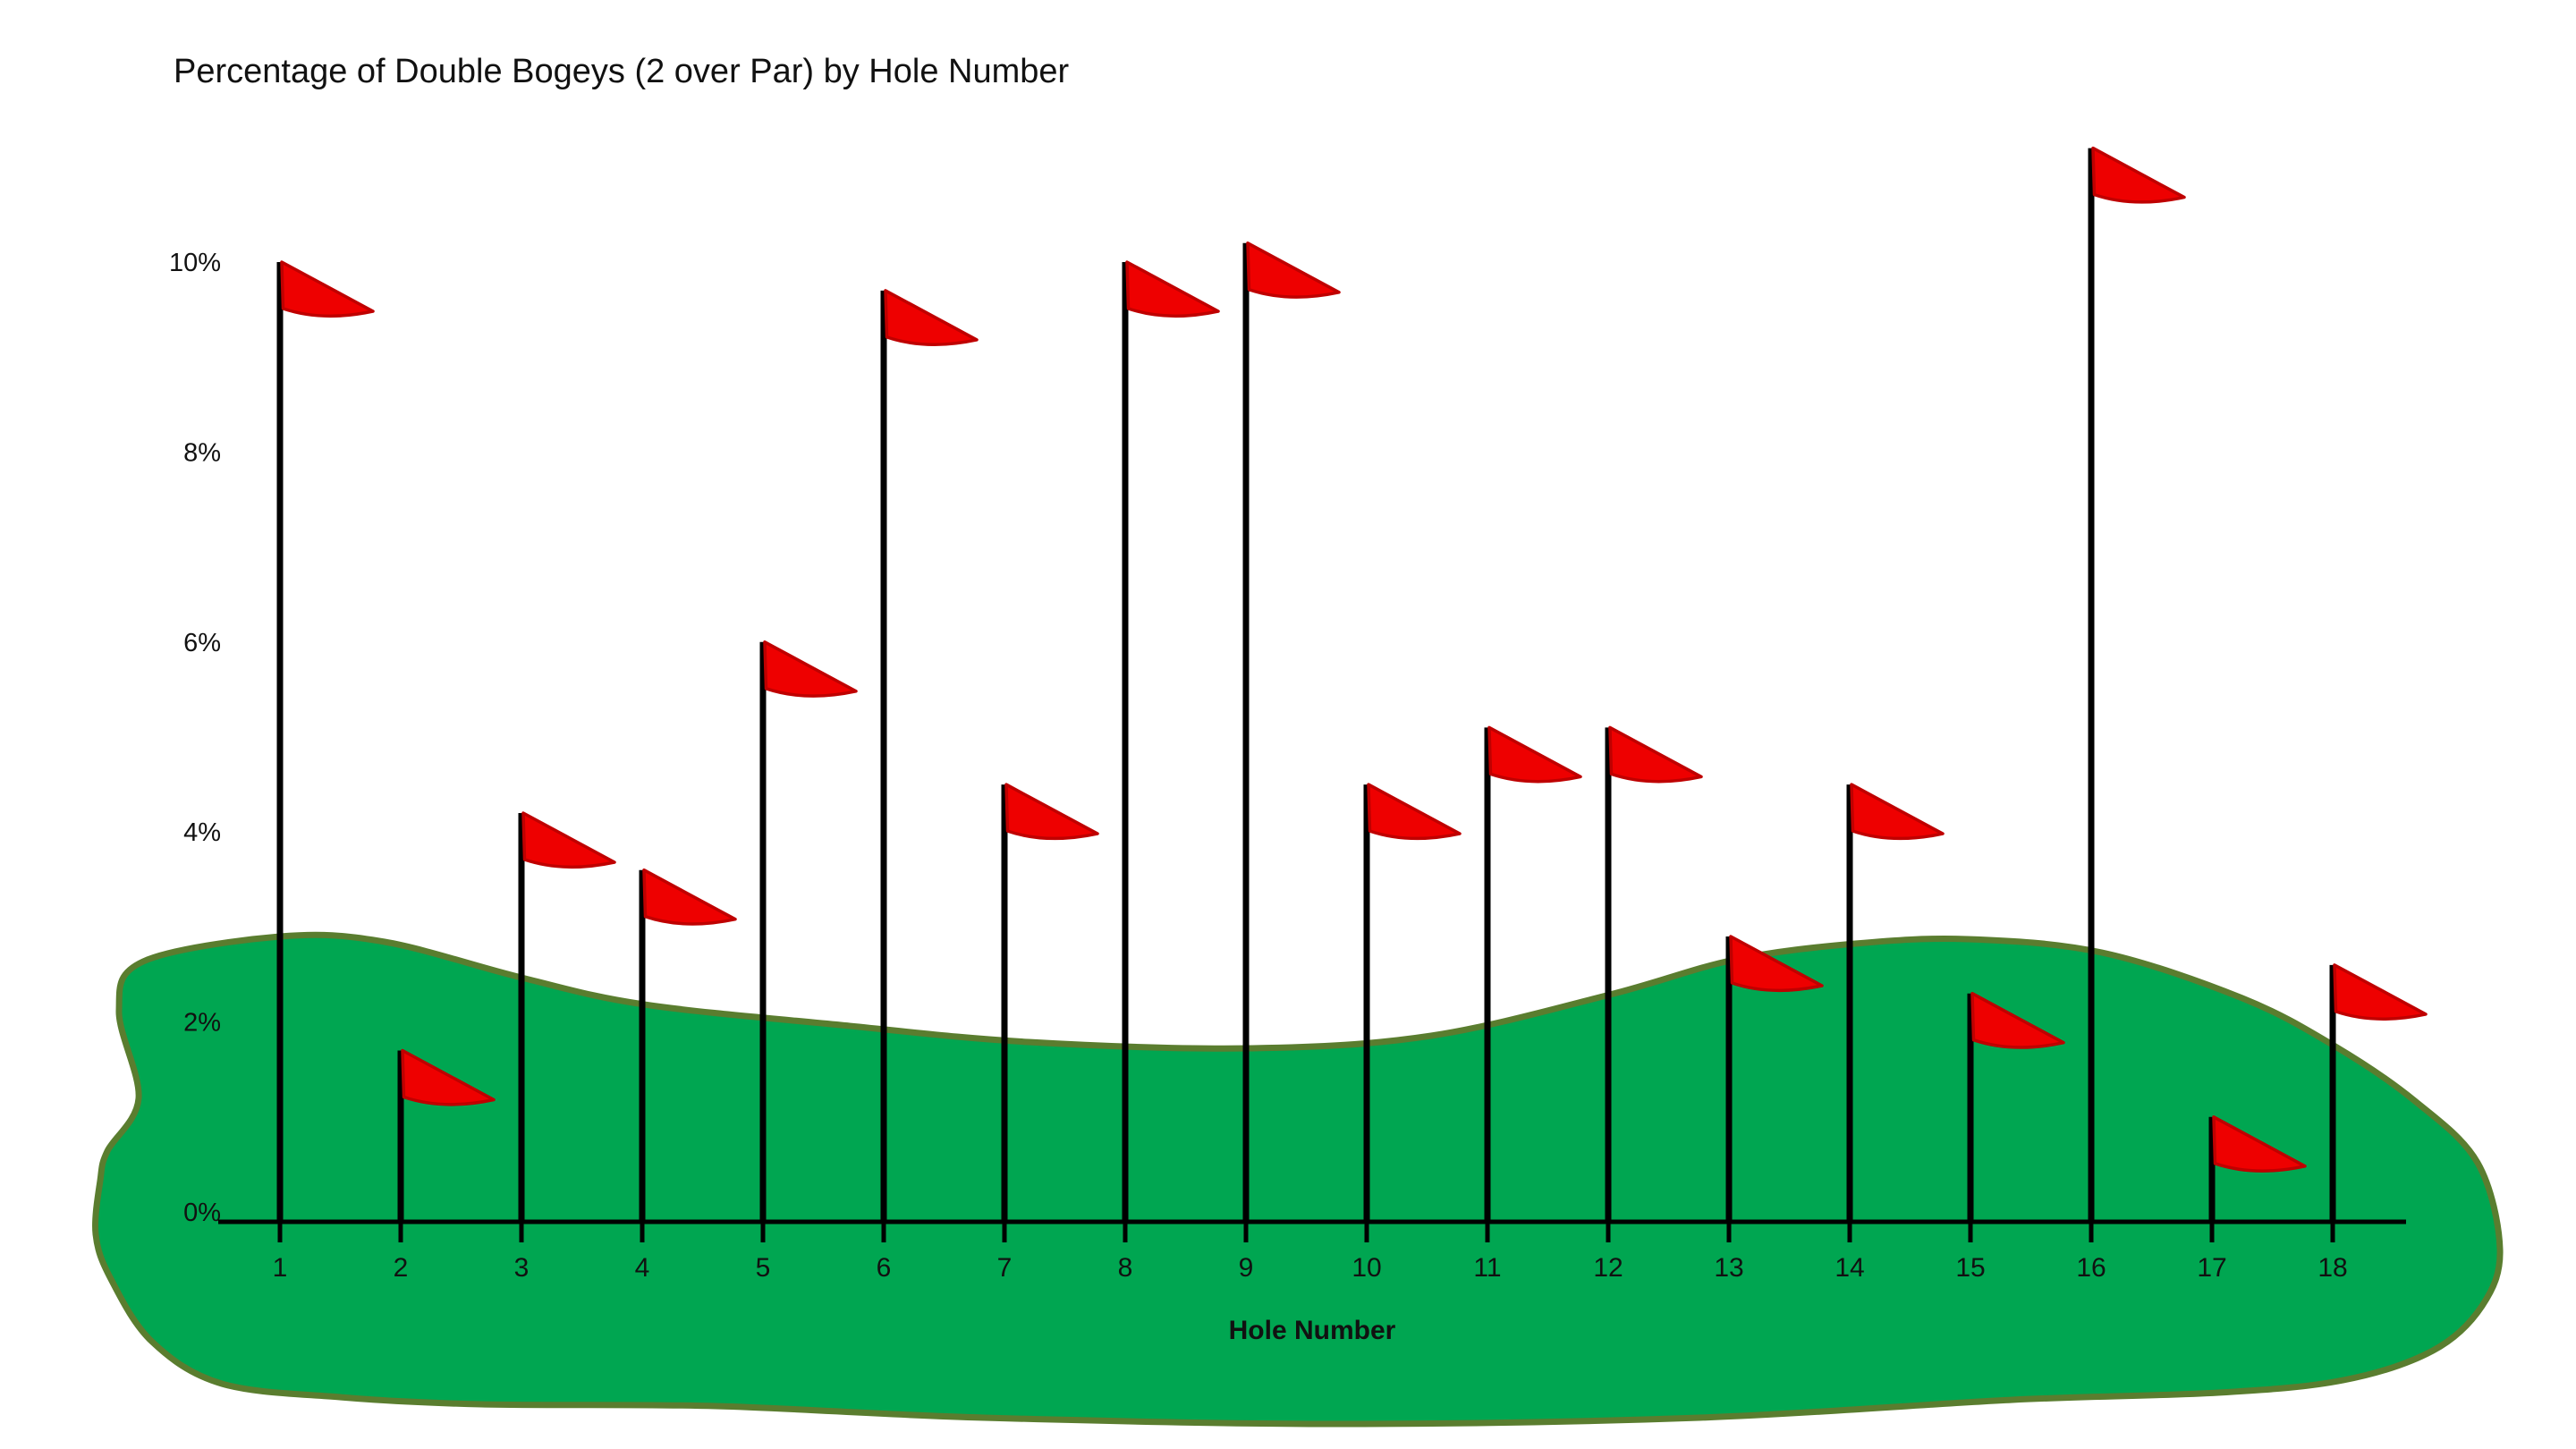 The width and height of the screenshot is (2576, 1449). What do you see at coordinates (1366, 1268) in the screenshot?
I see `x-axis-tick-label: 10` at bounding box center [1366, 1268].